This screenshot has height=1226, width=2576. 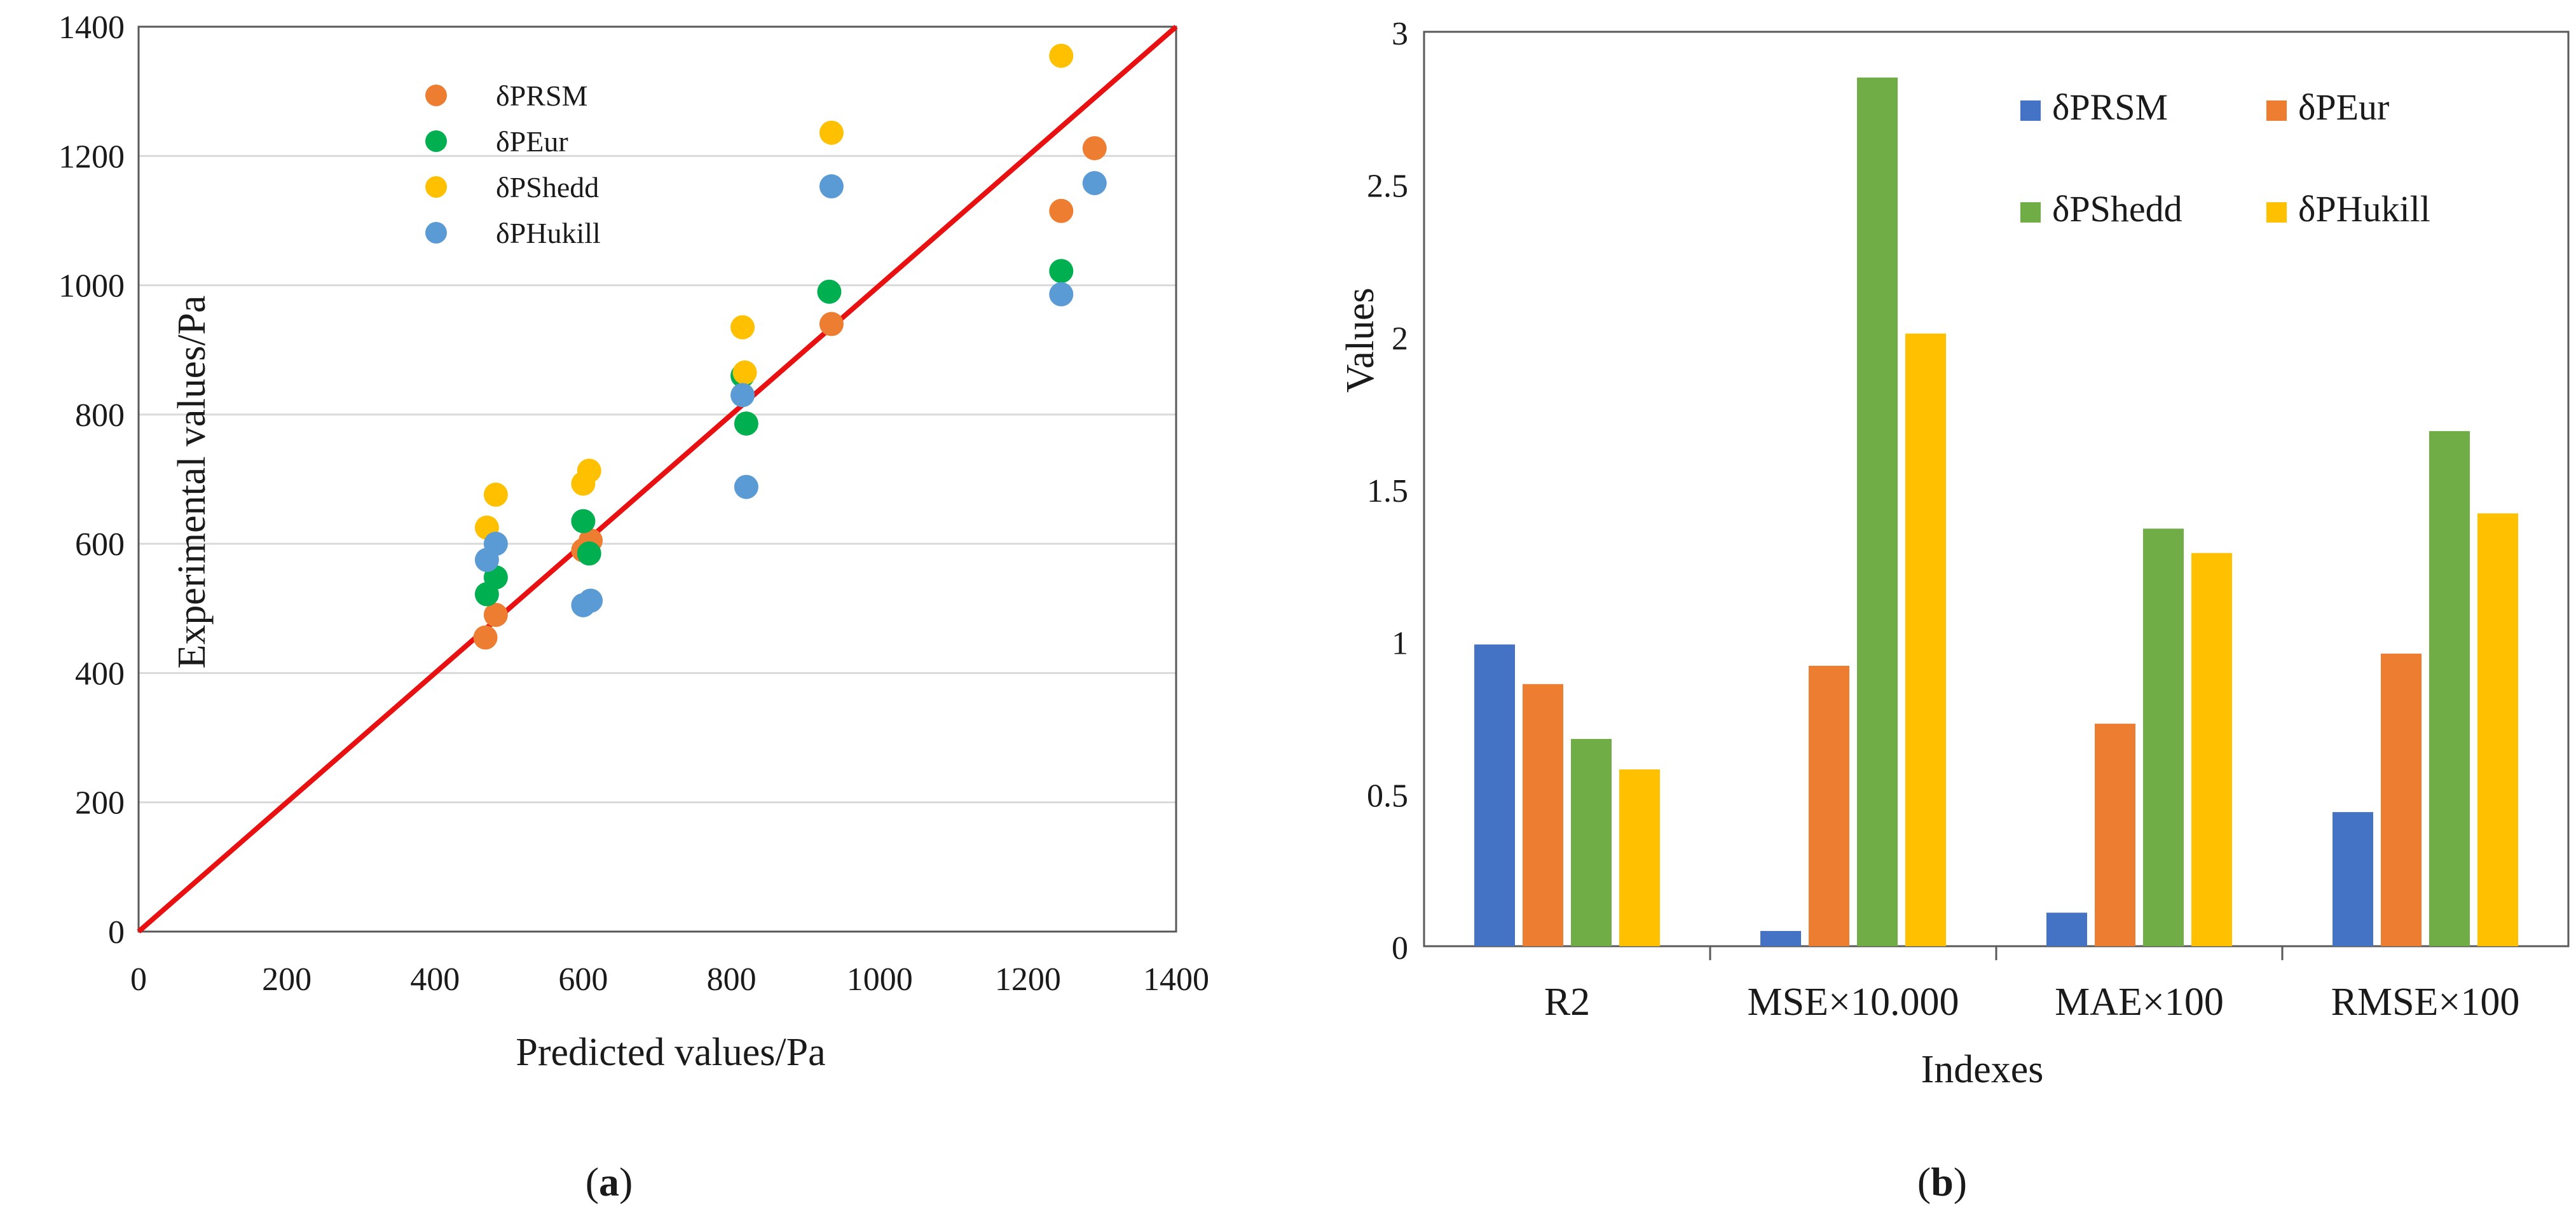 What do you see at coordinates (1360, 339) in the screenshot?
I see `bar-y-axis-title: Values` at bounding box center [1360, 339].